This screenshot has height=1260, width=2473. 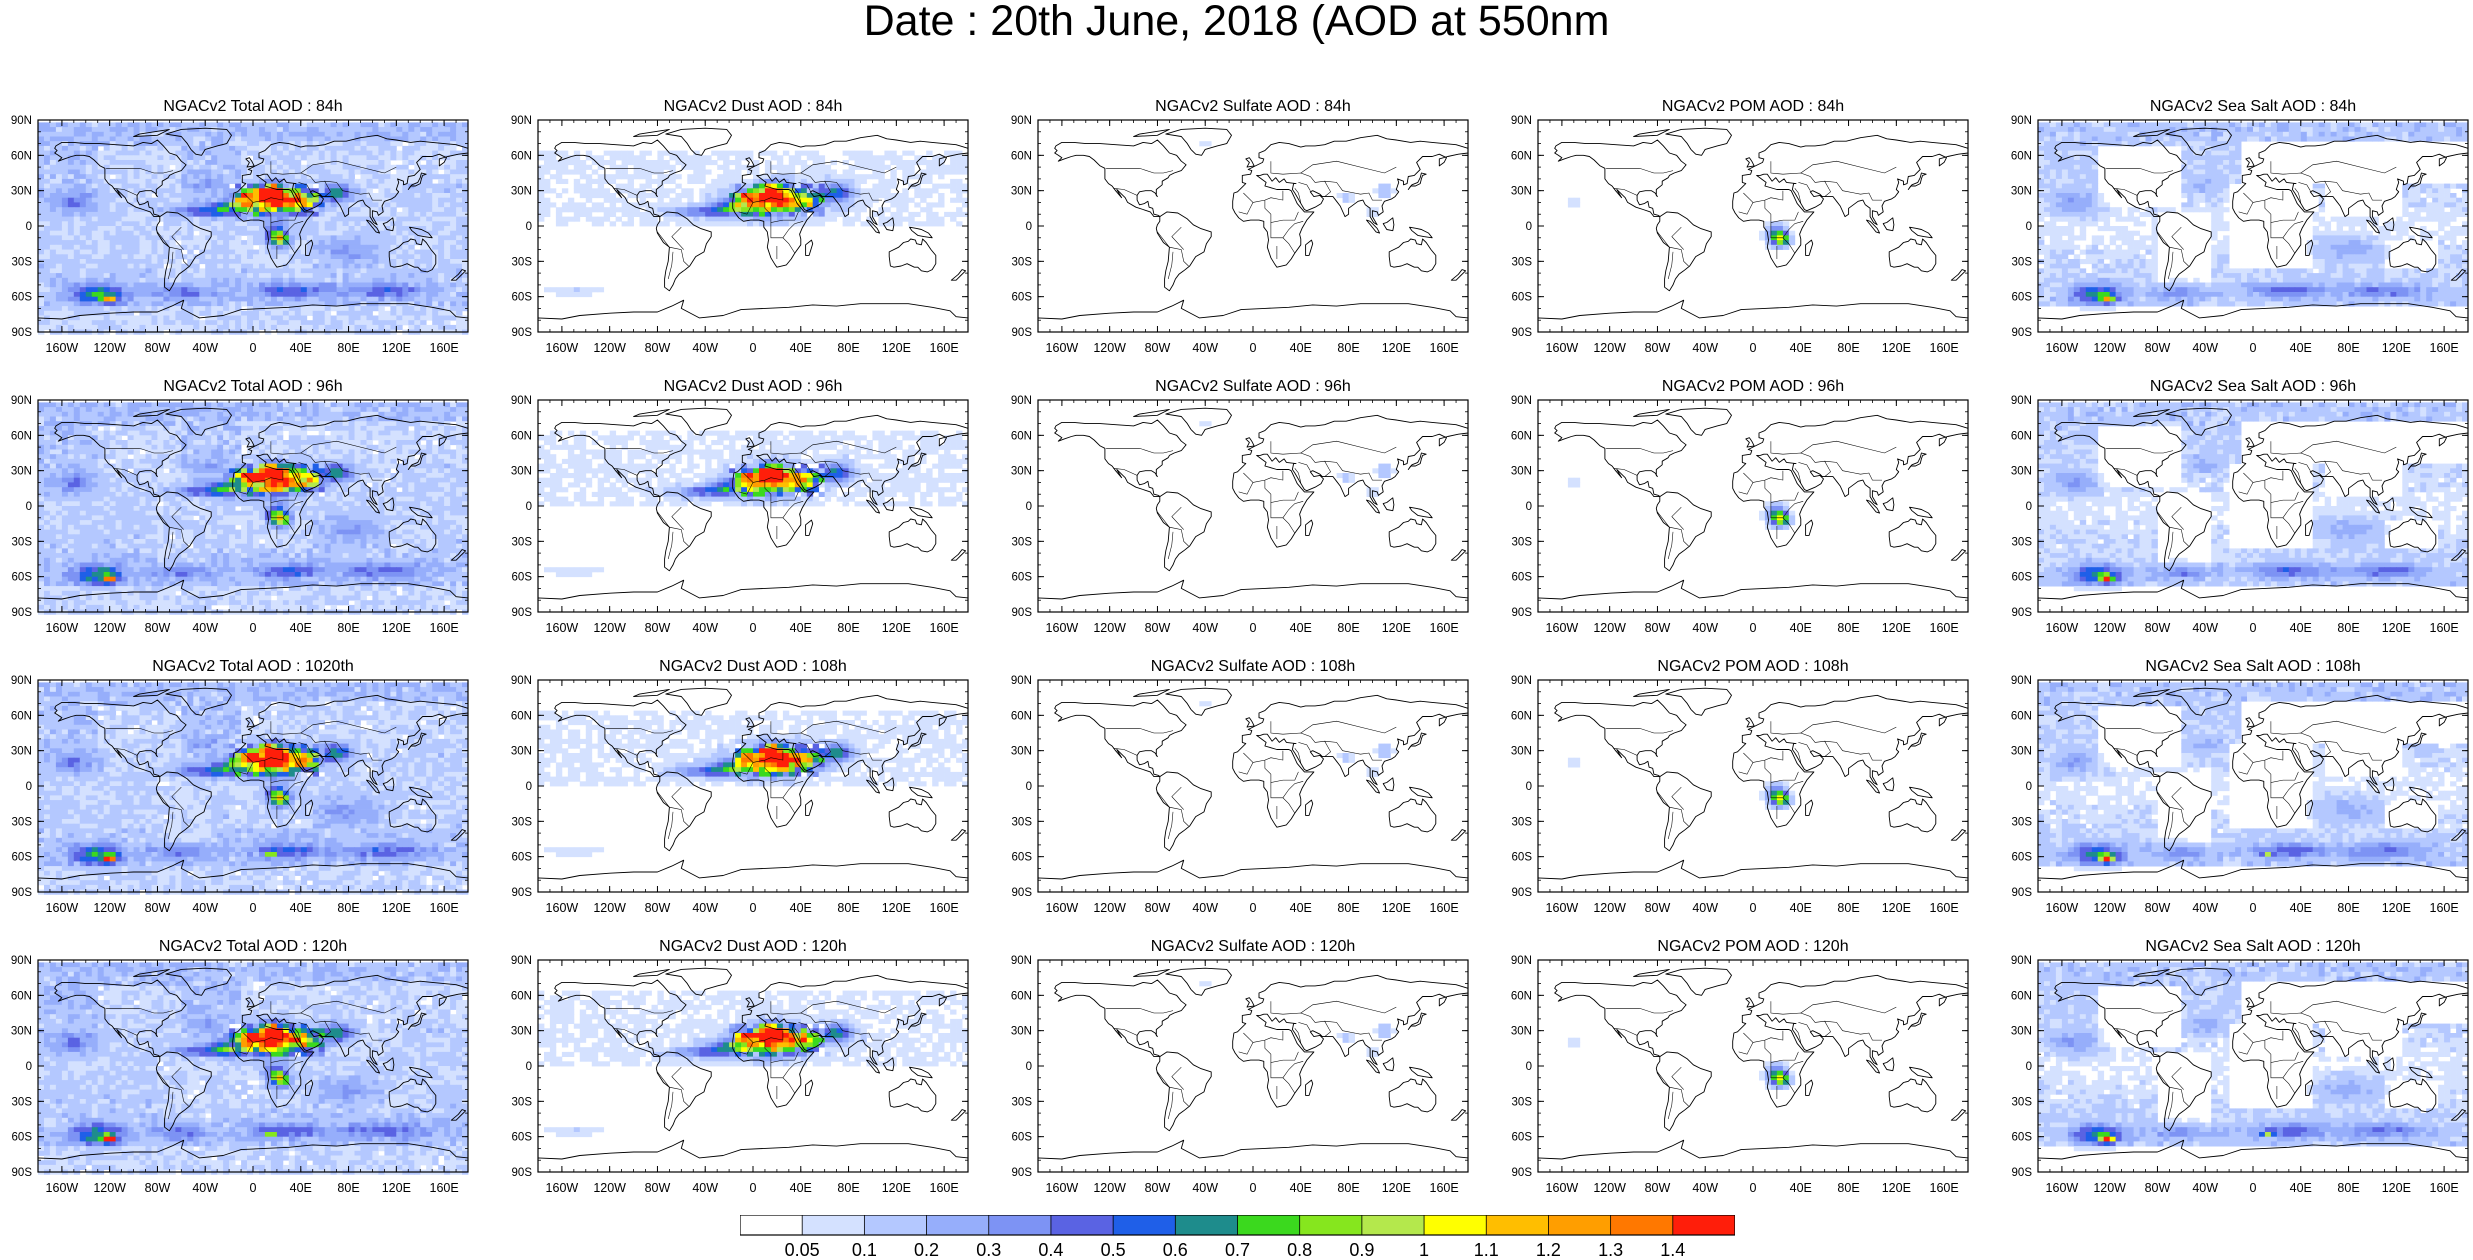 I want to click on new-zealand-coastline, so click(x=458, y=275).